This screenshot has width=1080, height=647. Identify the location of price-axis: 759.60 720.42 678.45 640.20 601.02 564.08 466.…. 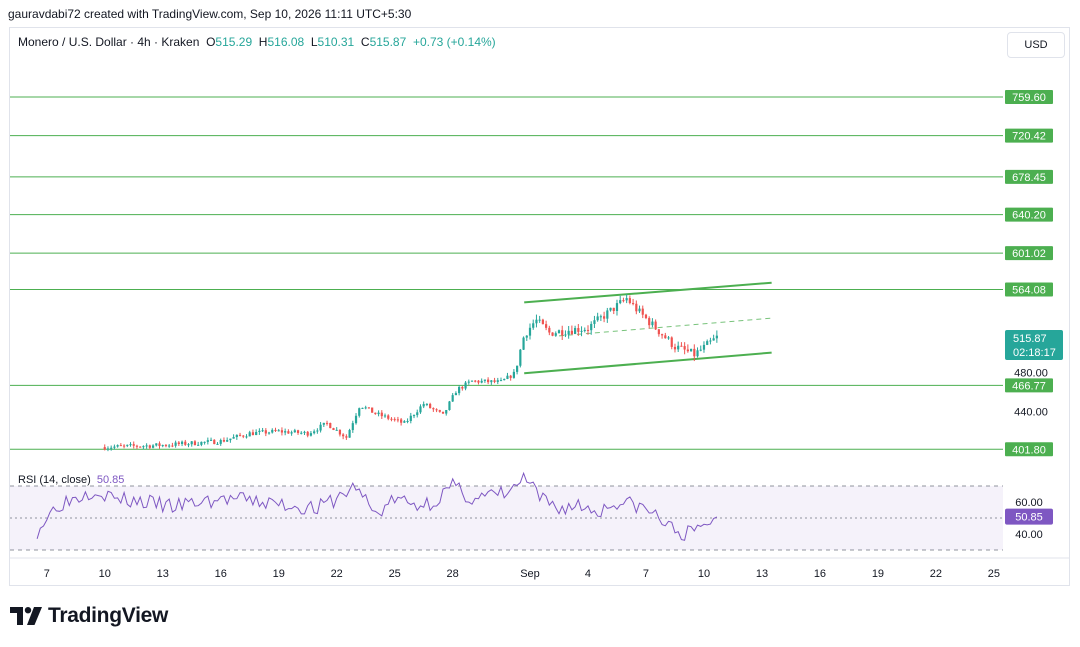
(1034, 315).